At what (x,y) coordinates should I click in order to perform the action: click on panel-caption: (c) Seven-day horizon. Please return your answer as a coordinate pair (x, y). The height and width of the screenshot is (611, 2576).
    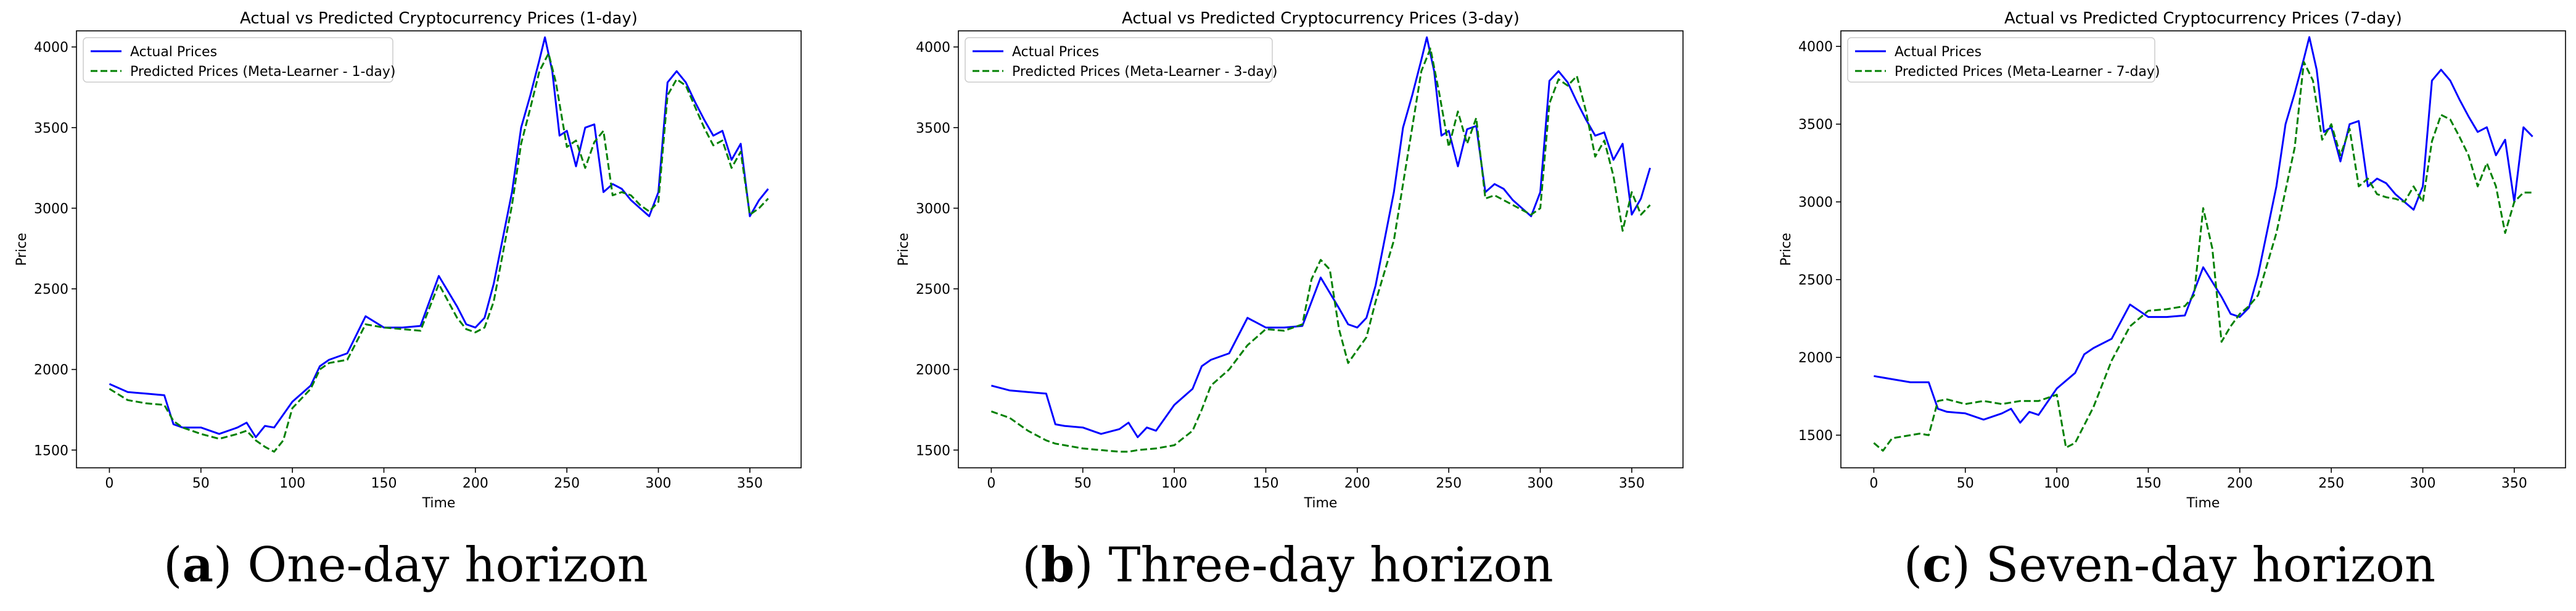
    Looking at the image, I should click on (2170, 565).